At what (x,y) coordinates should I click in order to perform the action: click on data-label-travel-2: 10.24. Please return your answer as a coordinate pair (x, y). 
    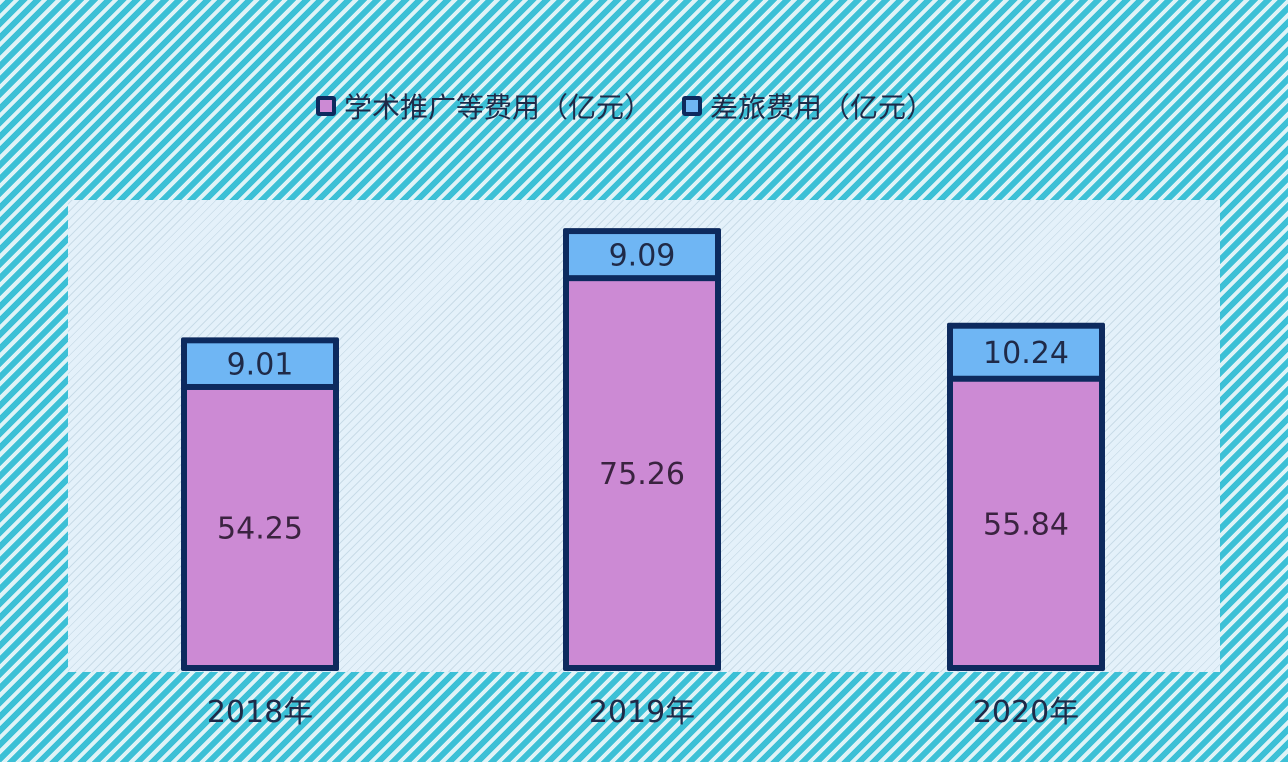
    Looking at the image, I should click on (1026, 353).